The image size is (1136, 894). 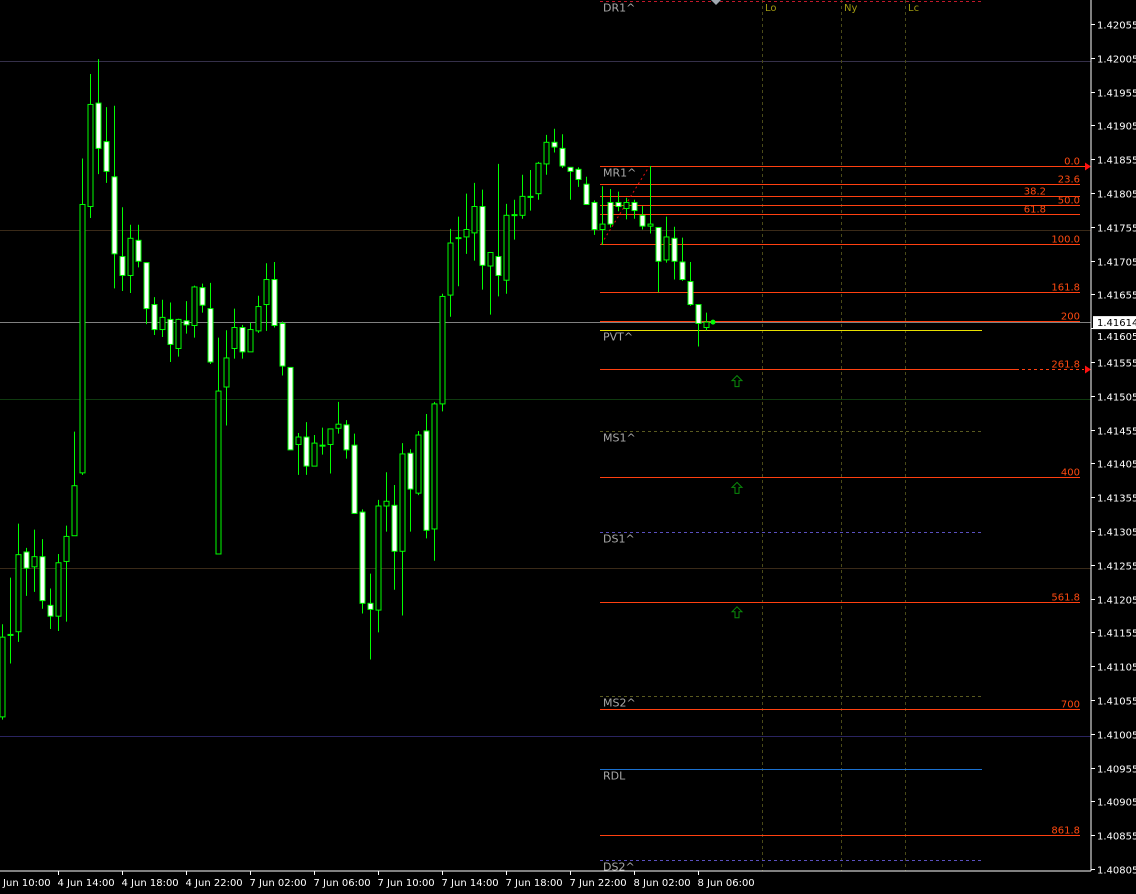 I want to click on current-price-box, so click(x=1114, y=323).